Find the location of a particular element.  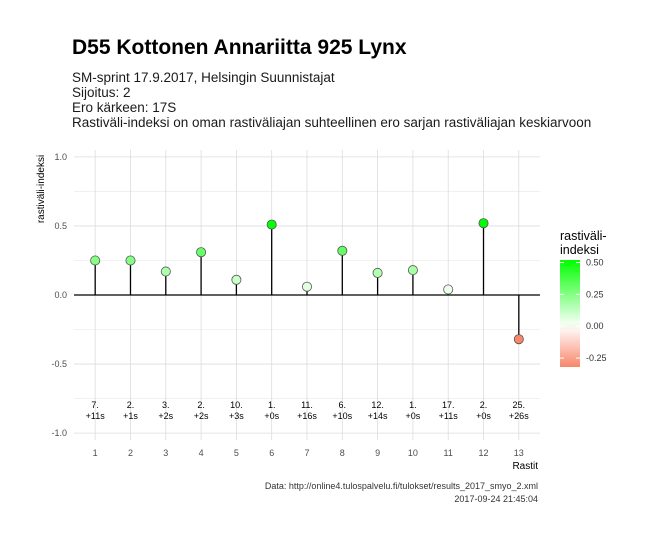

x-tick-label: 10 is located at coordinates (413, 453).